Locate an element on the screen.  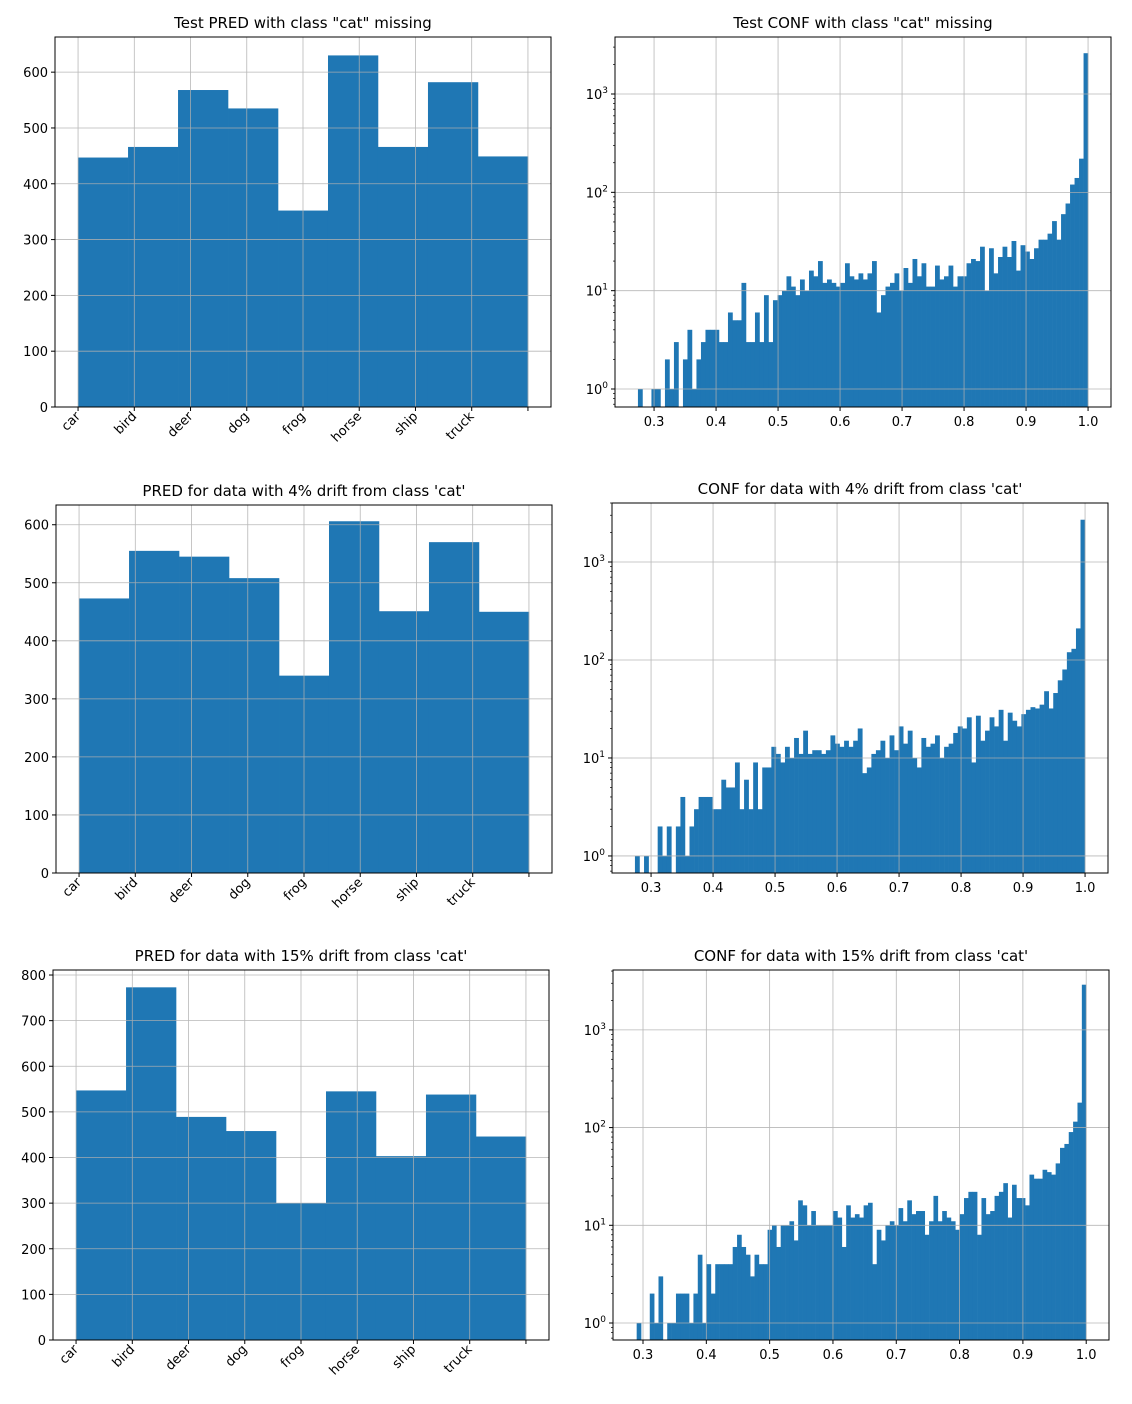
x-tick-label: 0.4 is located at coordinates (713, 888).